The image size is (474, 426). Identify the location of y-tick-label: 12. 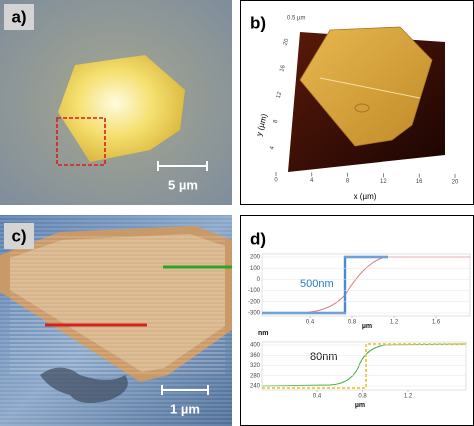
(280, 95).